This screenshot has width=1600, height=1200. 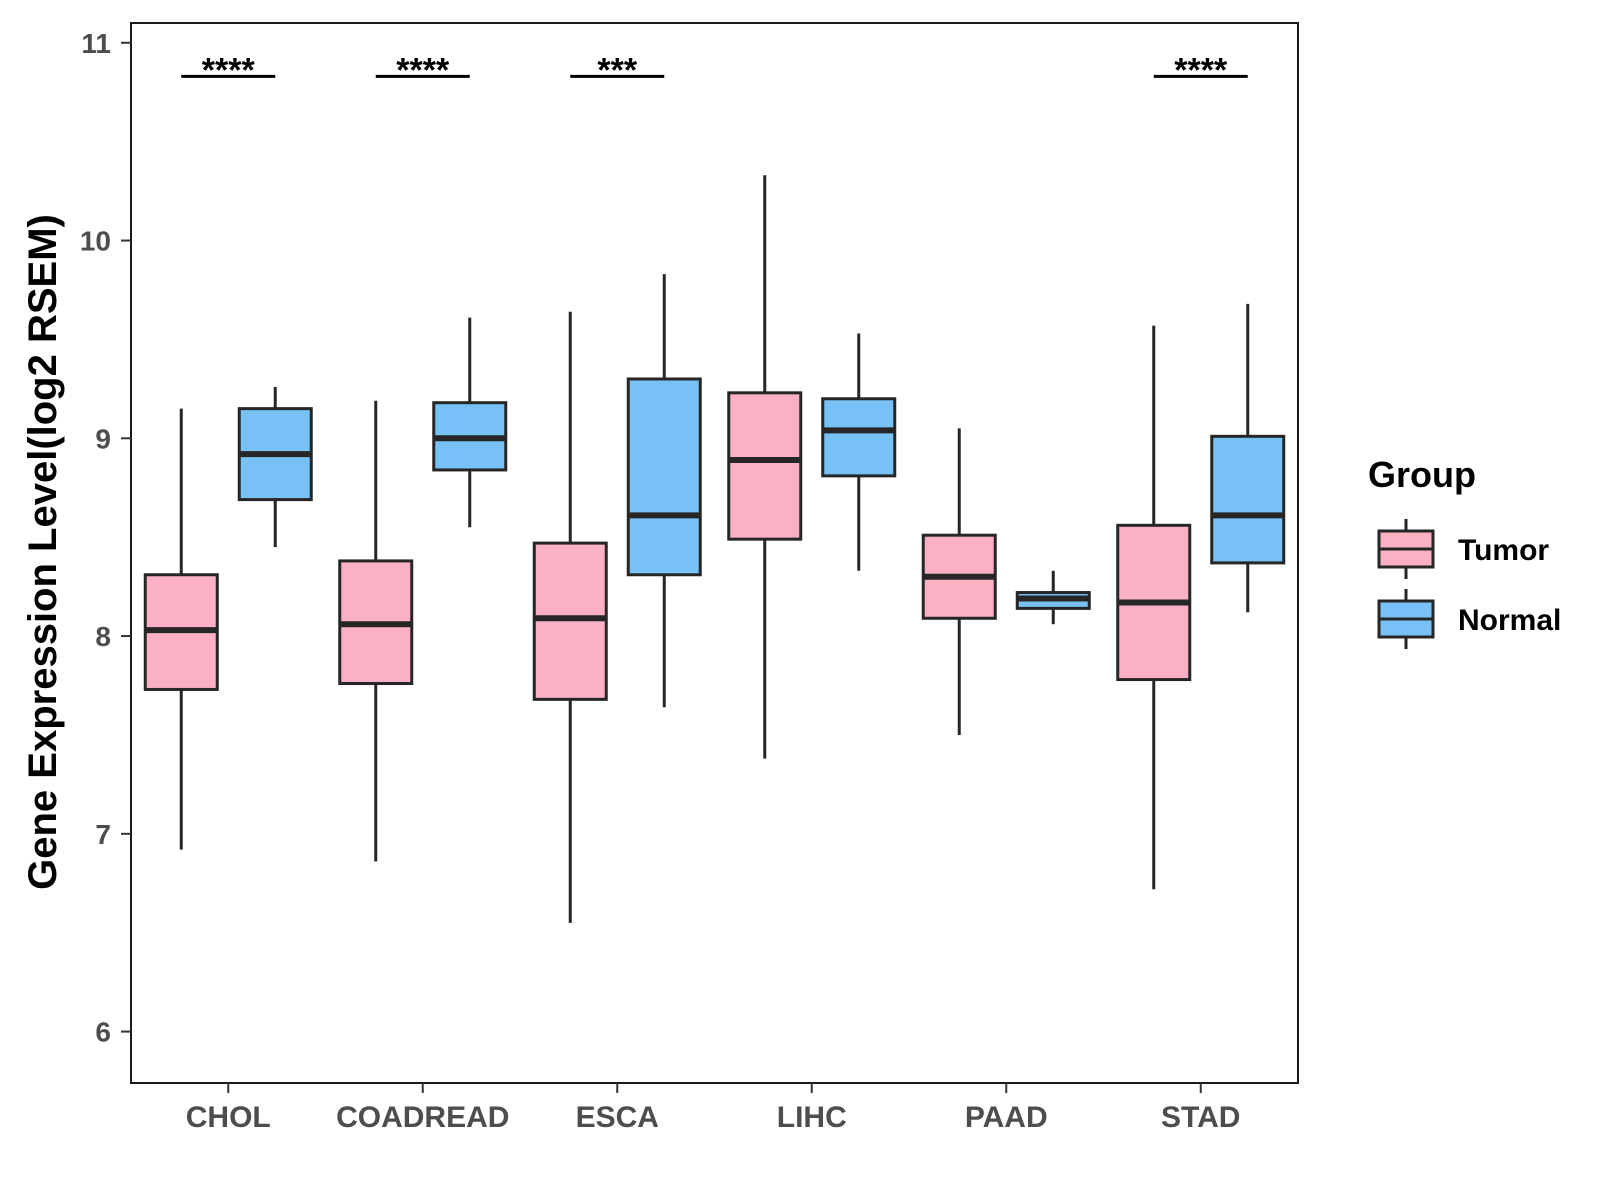 I want to click on box-tumor-chol, so click(x=181, y=629).